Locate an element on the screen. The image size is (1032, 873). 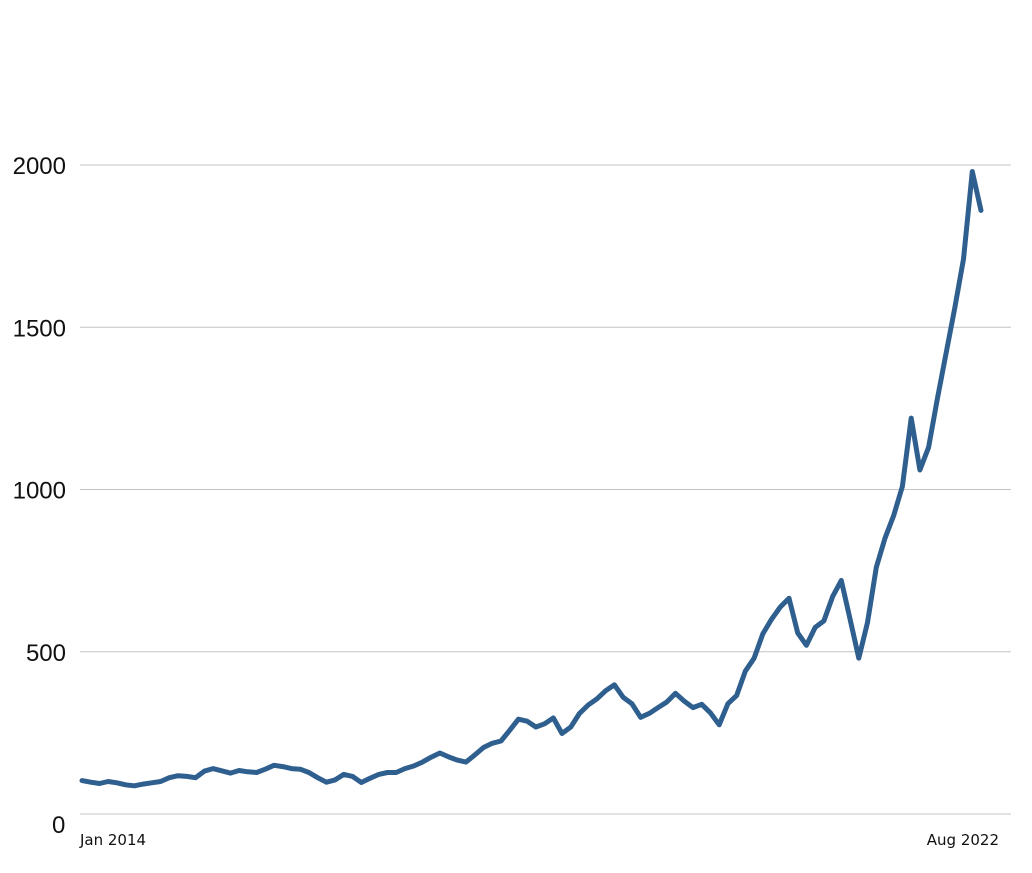
y-tick-label-0: 0 is located at coordinates (58, 825).